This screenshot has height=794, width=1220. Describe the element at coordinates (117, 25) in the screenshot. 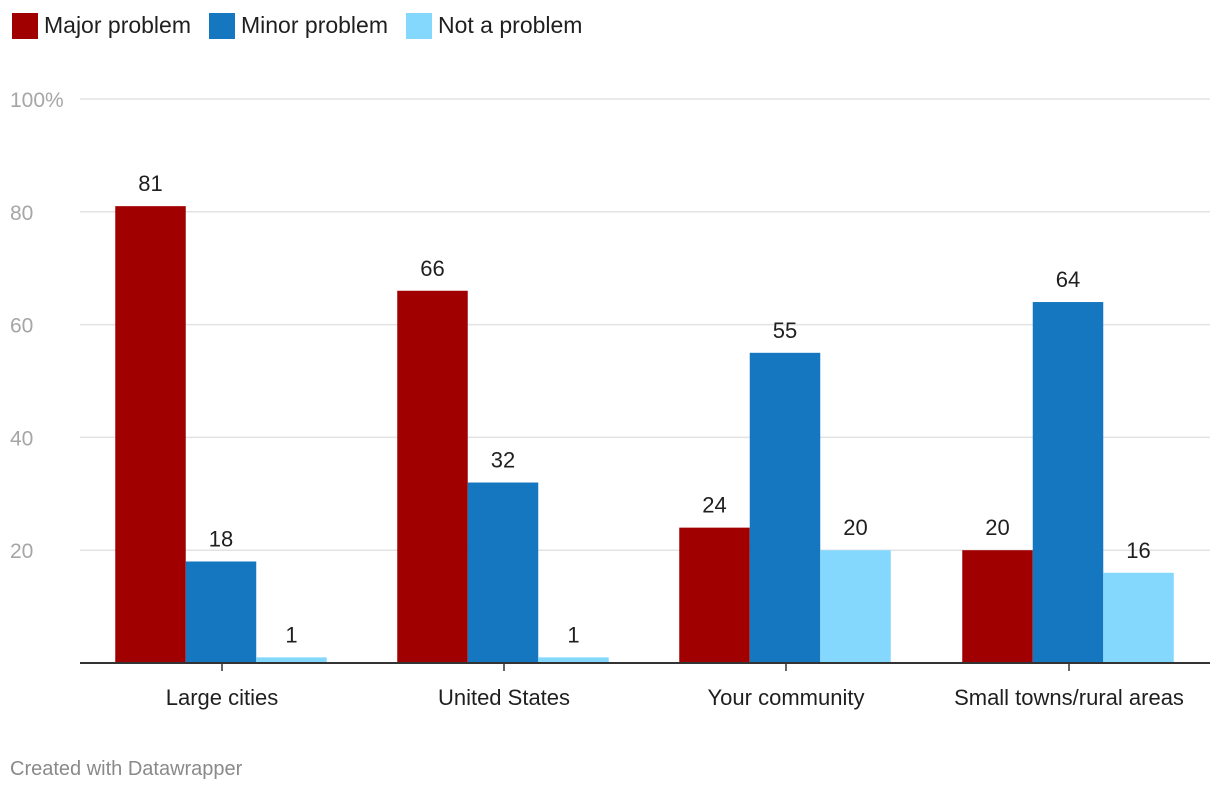

I see `legend-label-major: Major problem` at that location.